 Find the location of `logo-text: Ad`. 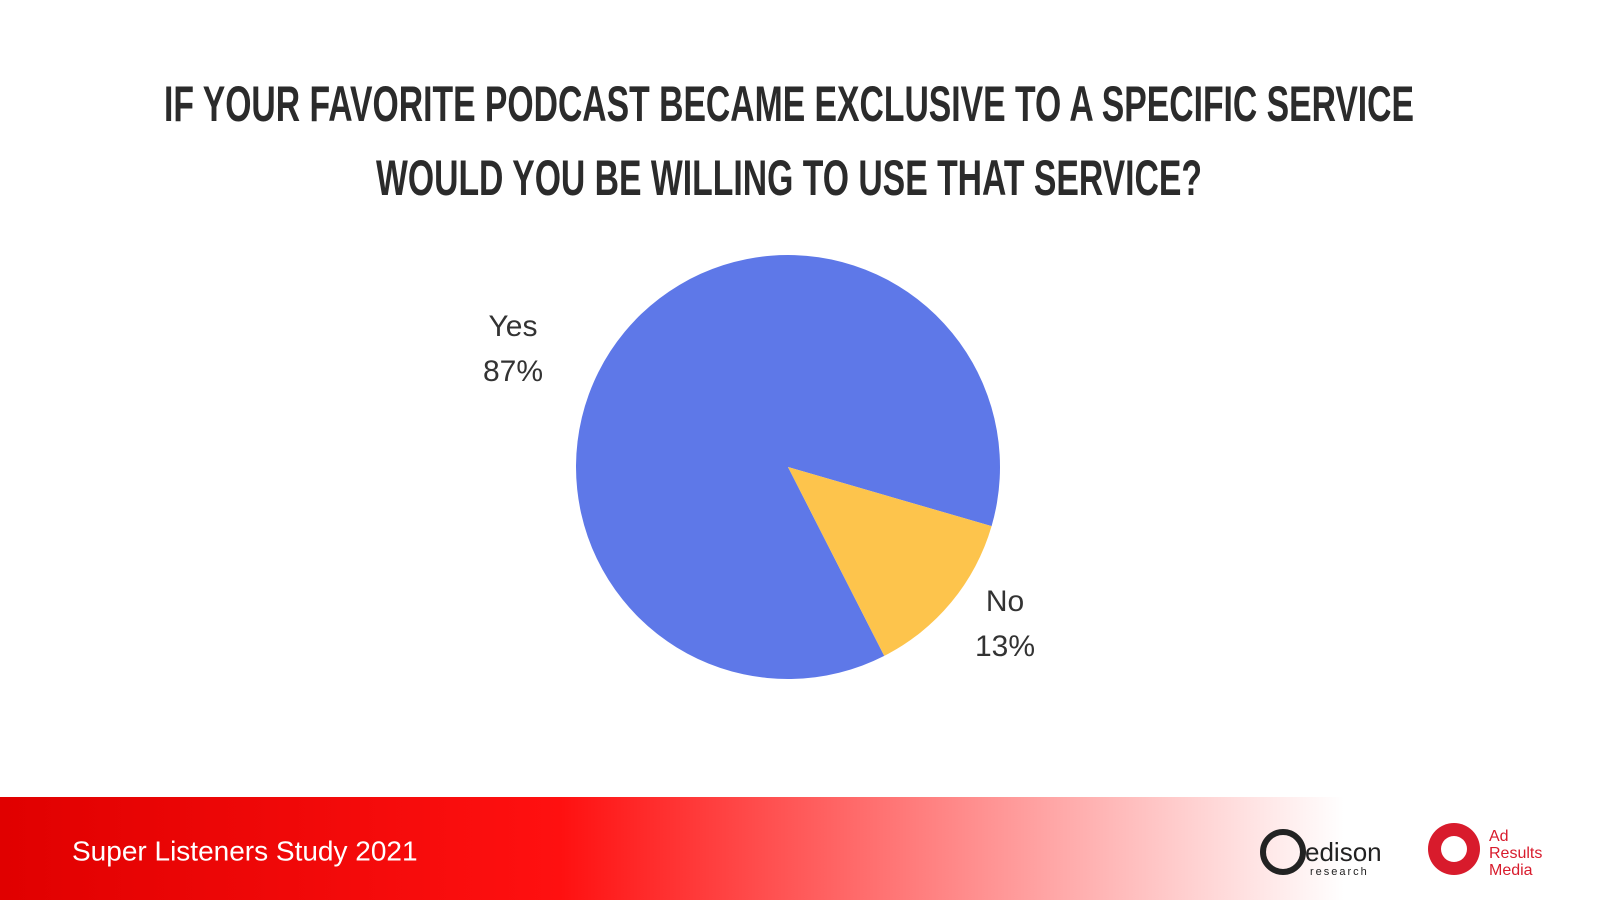

logo-text: Ad is located at coordinates (1499, 836).